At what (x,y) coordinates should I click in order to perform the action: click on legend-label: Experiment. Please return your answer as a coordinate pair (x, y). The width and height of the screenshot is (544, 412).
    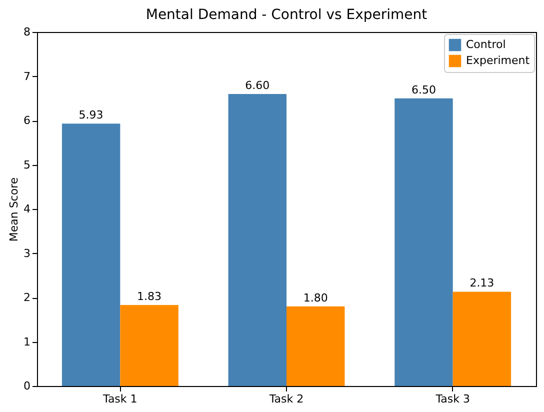
    Looking at the image, I should click on (498, 60).